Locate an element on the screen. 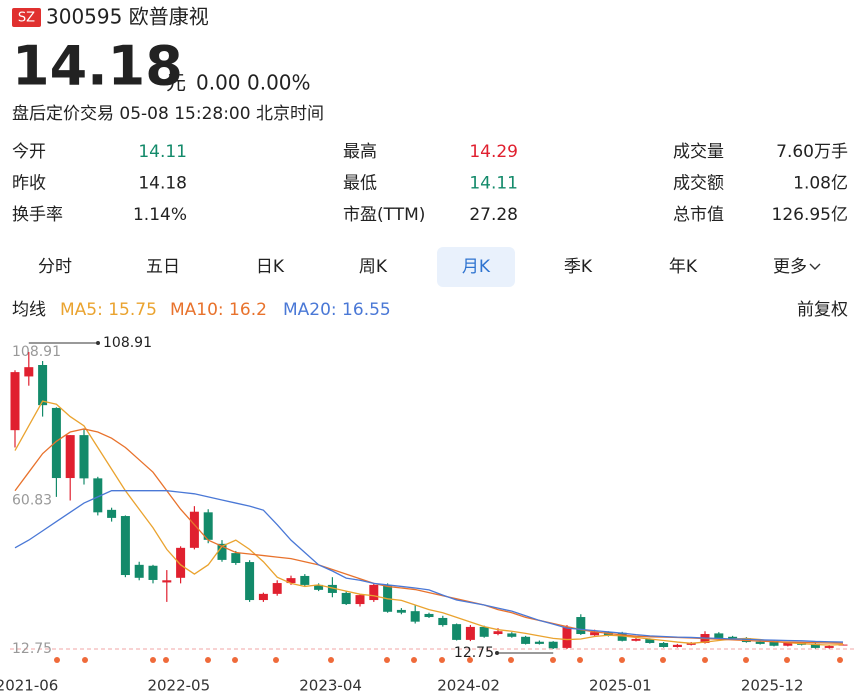 The height and width of the screenshot is (699, 854). legend-entry: MA20: 16.55 is located at coordinates (337, 310).